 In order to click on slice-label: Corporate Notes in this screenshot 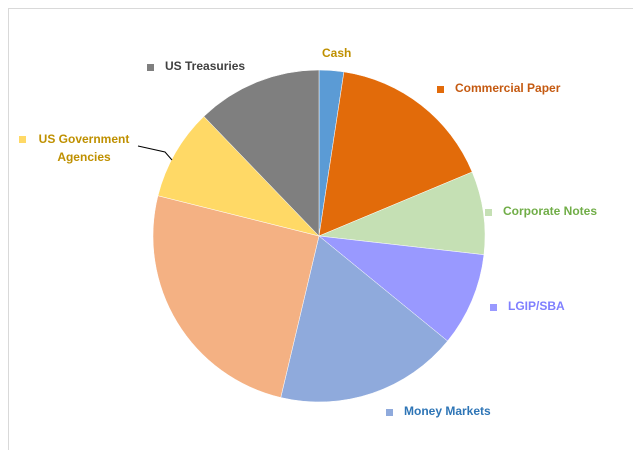, I will do `click(550, 211)`.